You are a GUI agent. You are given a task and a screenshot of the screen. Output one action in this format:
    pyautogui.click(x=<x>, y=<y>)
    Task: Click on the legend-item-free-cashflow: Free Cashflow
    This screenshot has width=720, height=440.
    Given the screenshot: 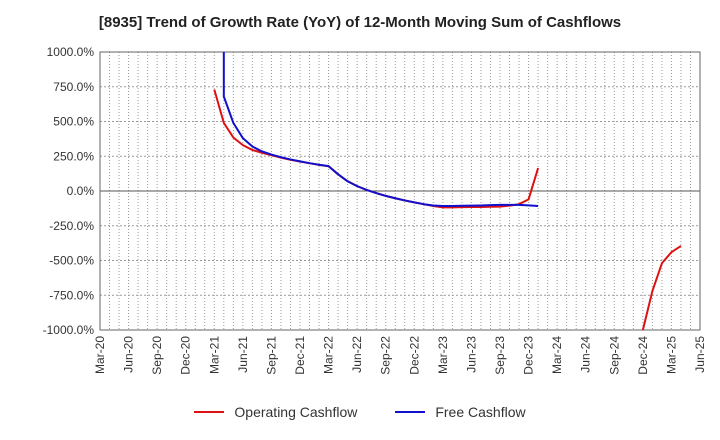 What is the action you would take?
    pyautogui.click(x=460, y=412)
    